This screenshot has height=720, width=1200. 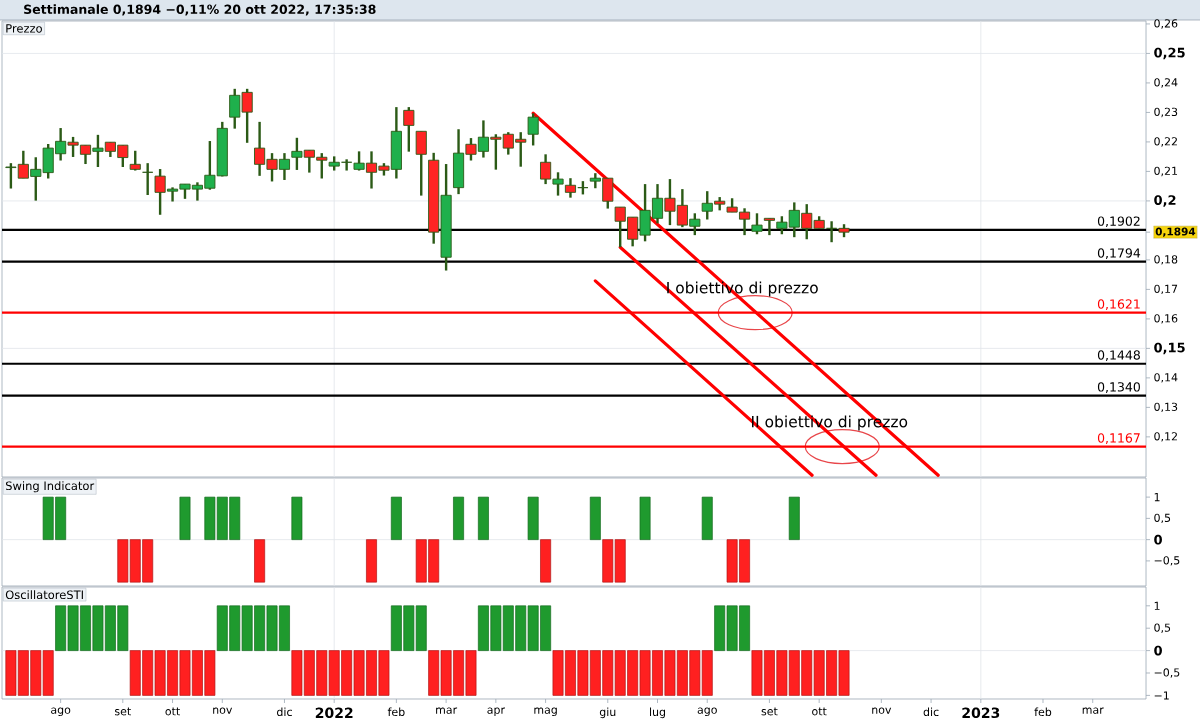 What do you see at coordinates (200, 10) in the screenshot?
I see `chart-title: Settimanale 0,1894 −0,11% 20 ott 2022, 17:35:38` at bounding box center [200, 10].